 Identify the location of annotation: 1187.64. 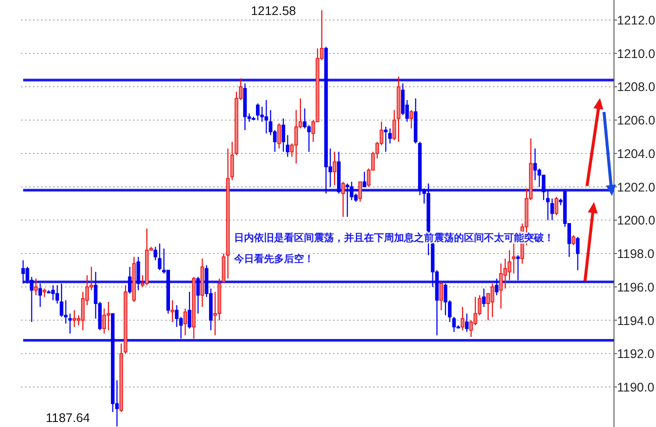
(68, 418).